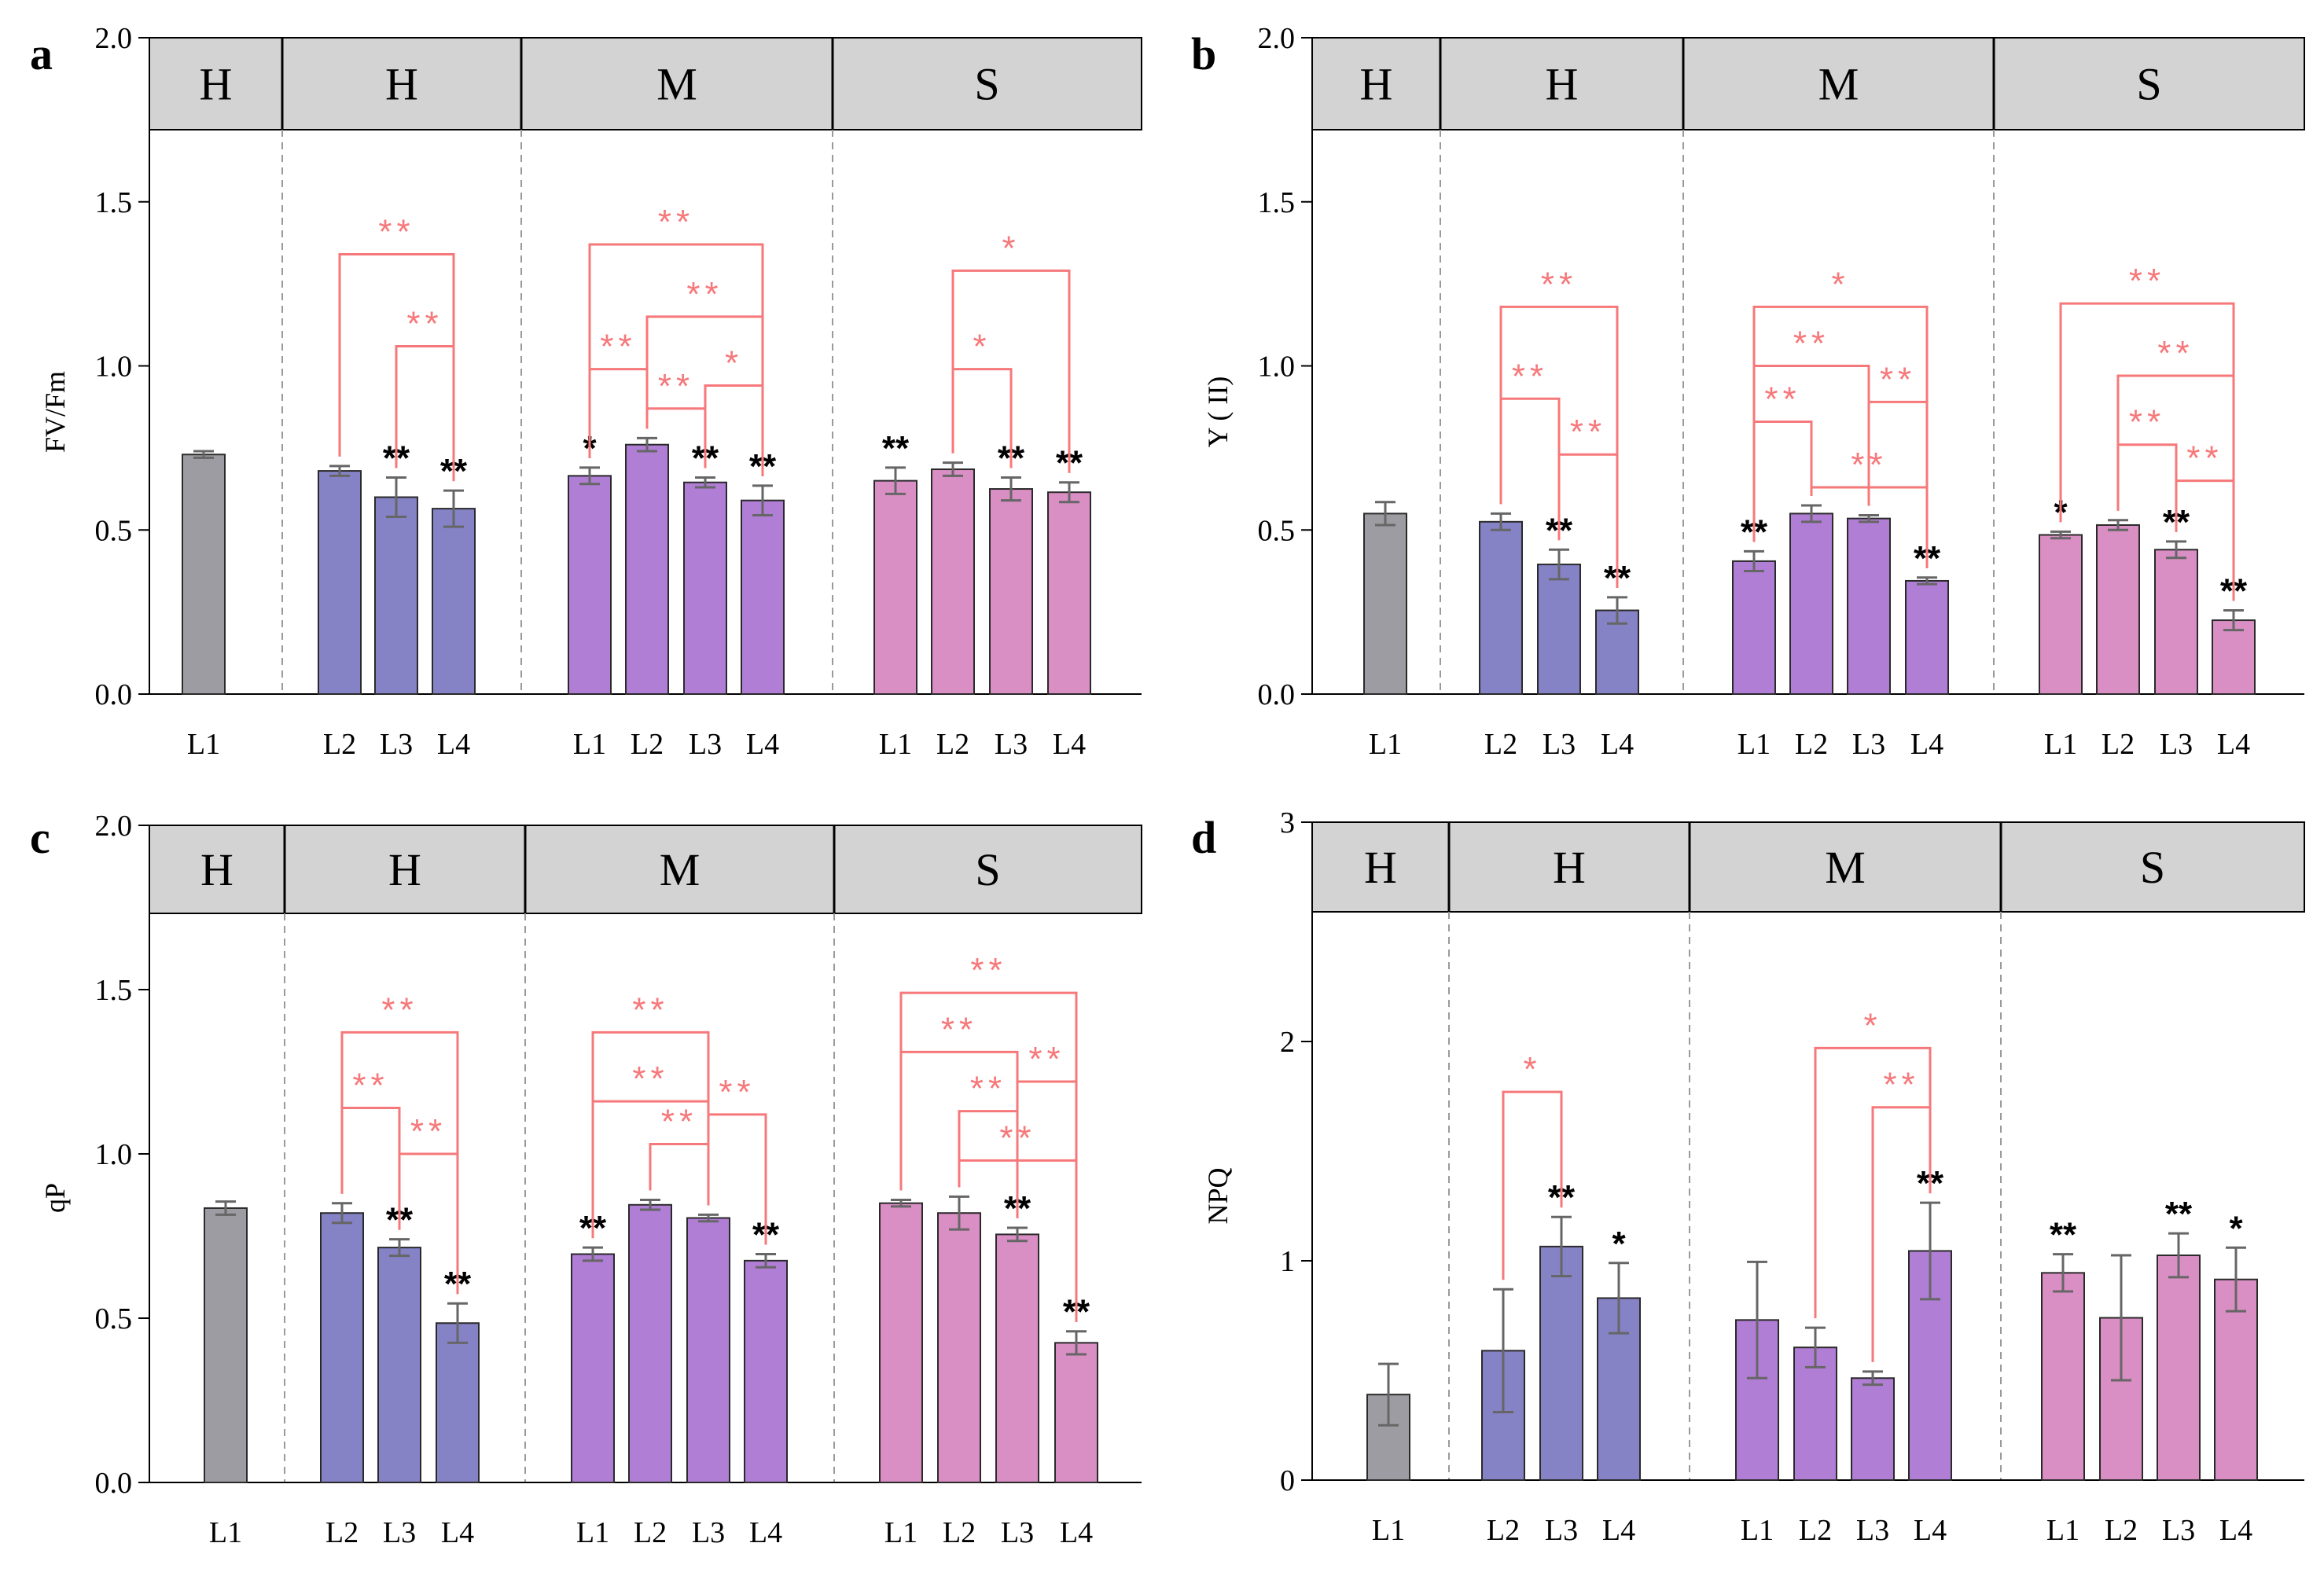  Describe the element at coordinates (1287, 1043) in the screenshot. I see `y-tick-label: 2` at that location.